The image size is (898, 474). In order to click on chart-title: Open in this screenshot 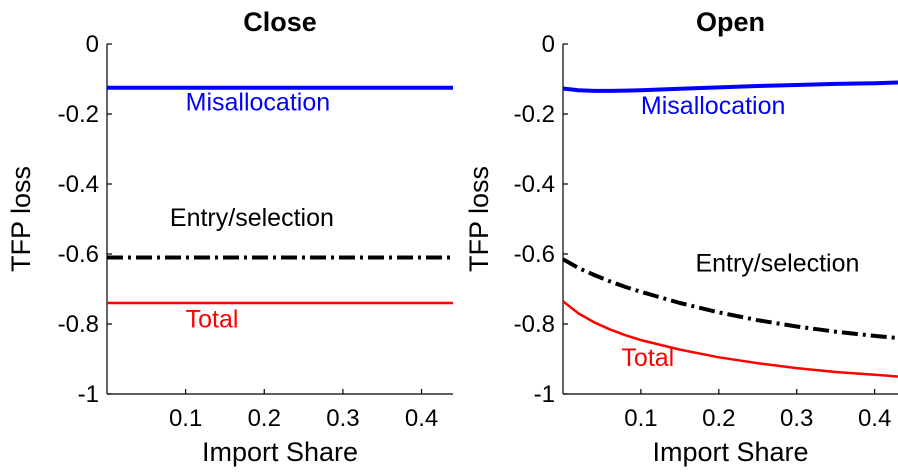, I will do `click(730, 22)`.